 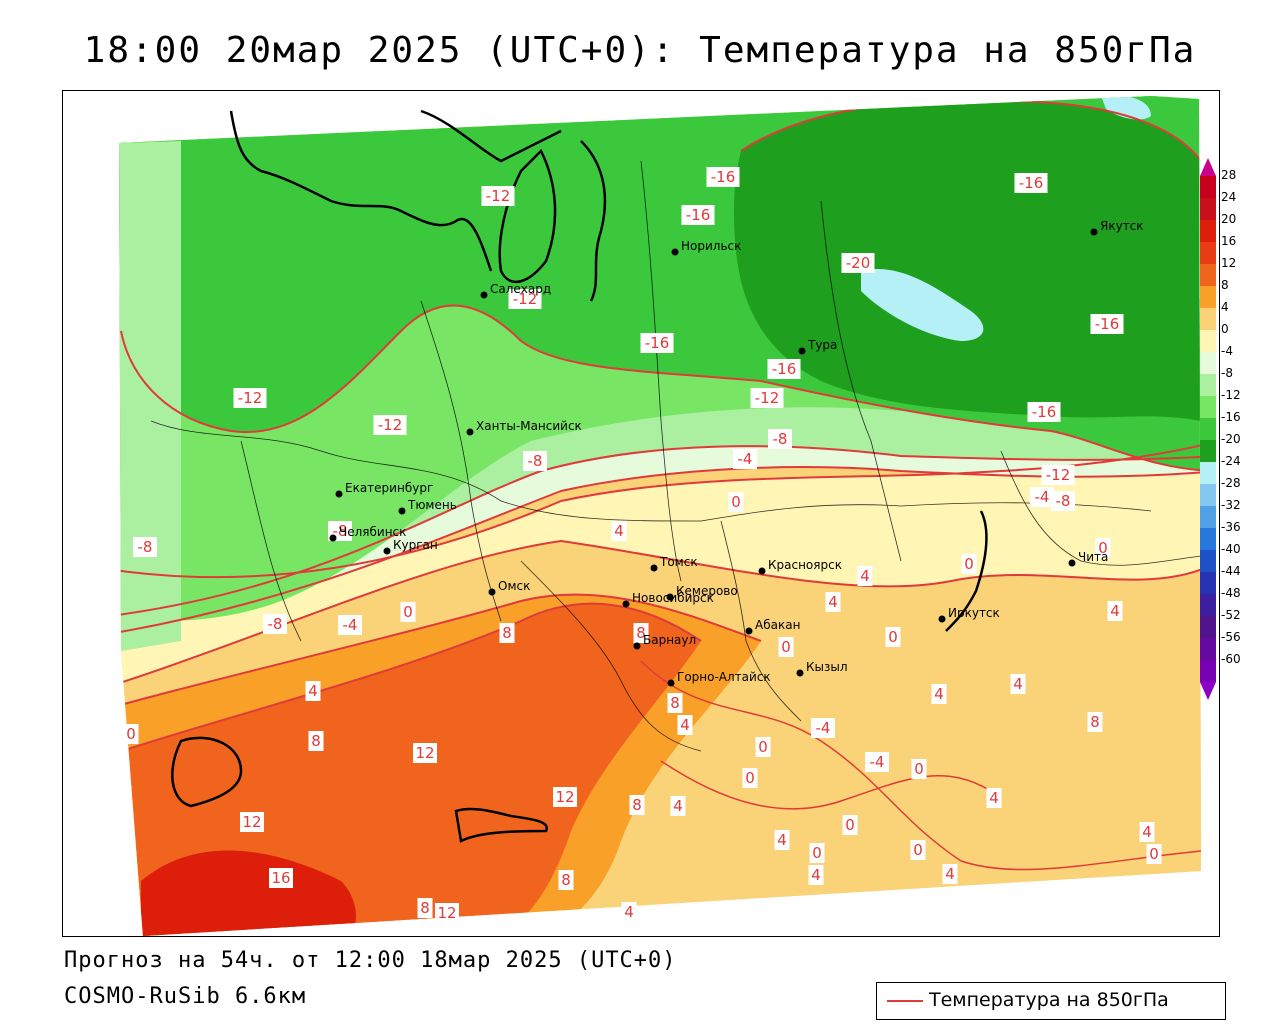 What do you see at coordinates (1225, 285) in the screenshot?
I see `color-scale-label: 8` at bounding box center [1225, 285].